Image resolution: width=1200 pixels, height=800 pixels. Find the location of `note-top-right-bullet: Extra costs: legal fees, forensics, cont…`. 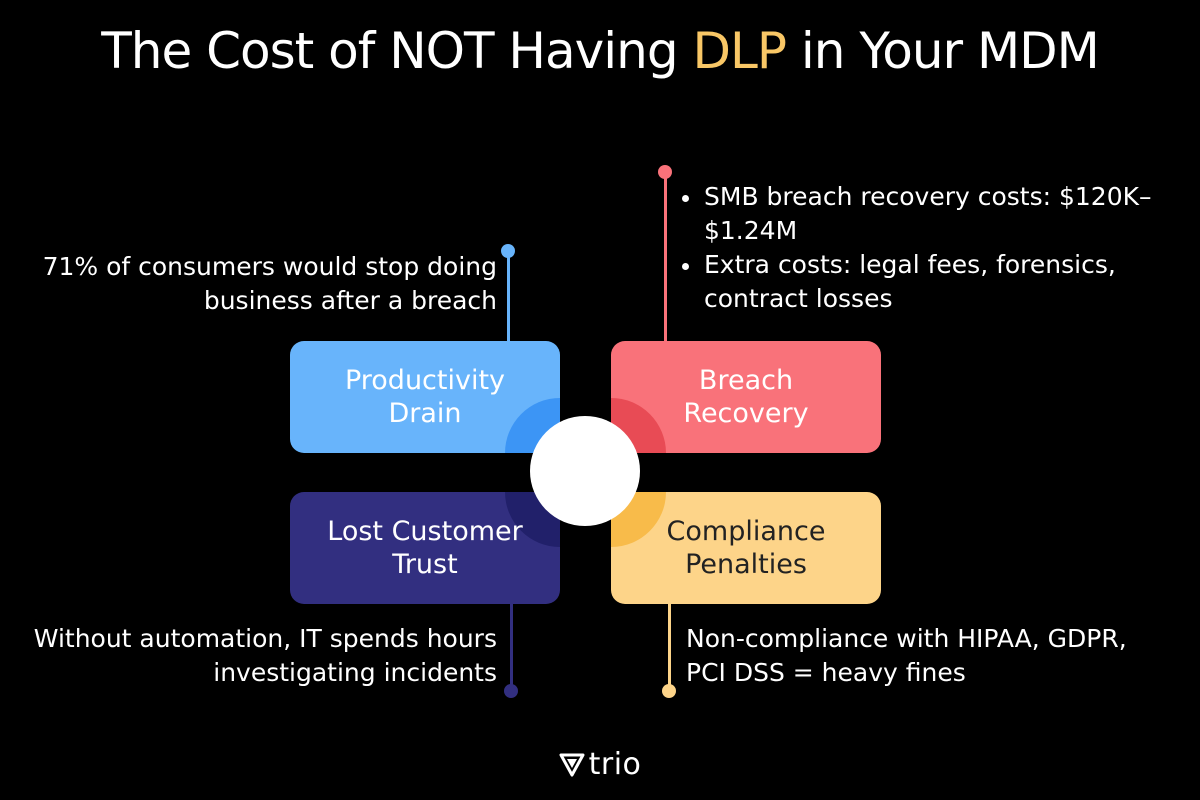

note-top-right-bullet: Extra costs: legal fees, forensics, cont… is located at coordinates (930, 282).